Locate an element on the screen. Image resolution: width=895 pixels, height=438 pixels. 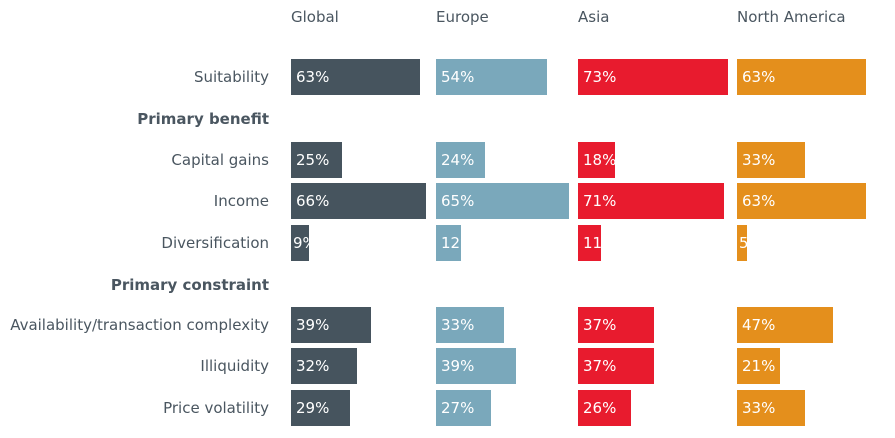
category-label: Capital gains is located at coordinates (220, 160).